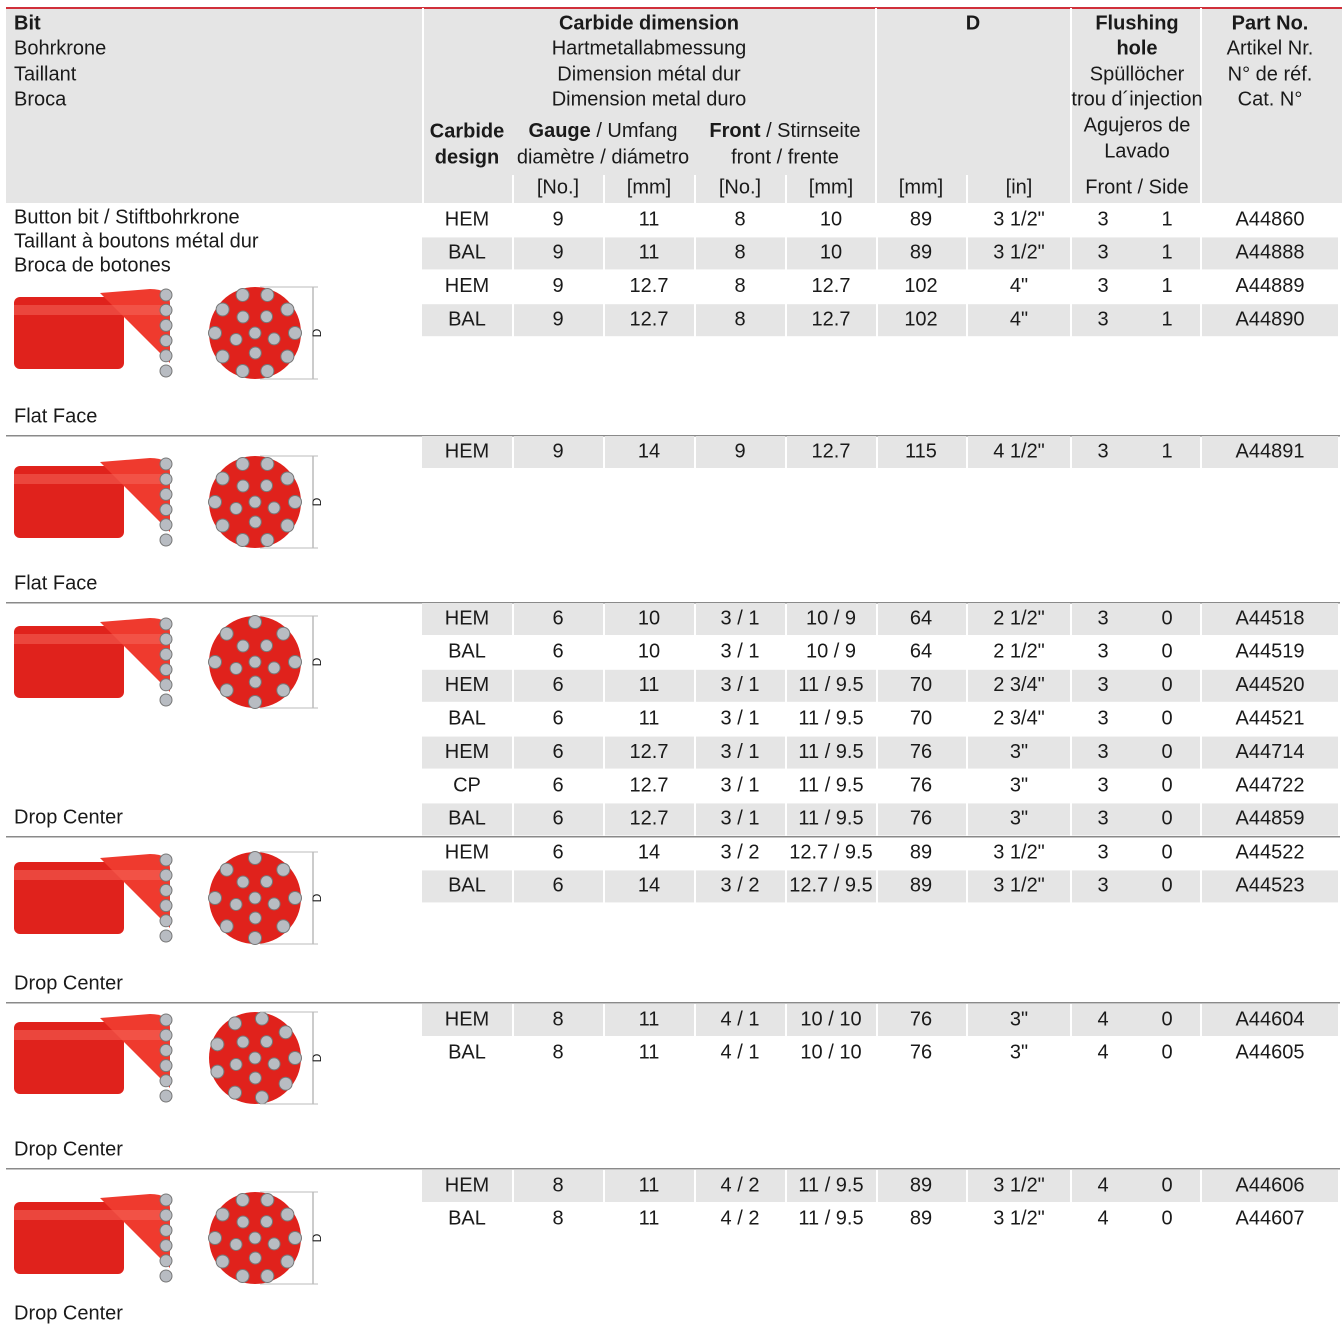 Image resolution: width=1342 pixels, height=1332 pixels. Describe the element at coordinates (1019, 1053) in the screenshot. I see `table-cell: 3"` at that location.